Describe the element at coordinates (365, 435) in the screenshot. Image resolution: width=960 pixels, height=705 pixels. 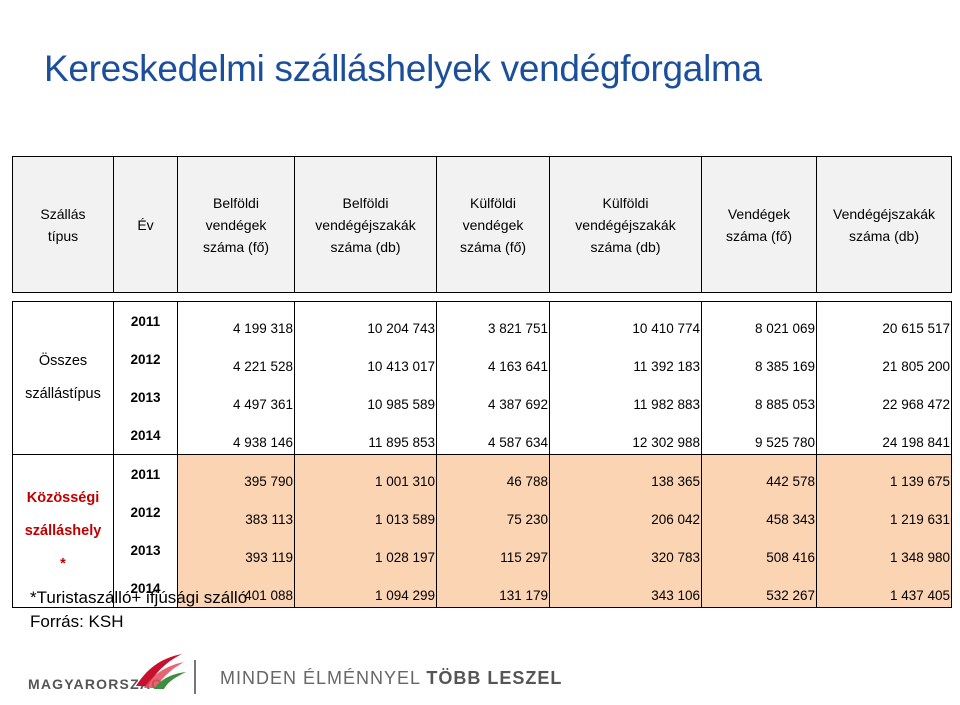
I see `table-cell: 11 895 853` at that location.